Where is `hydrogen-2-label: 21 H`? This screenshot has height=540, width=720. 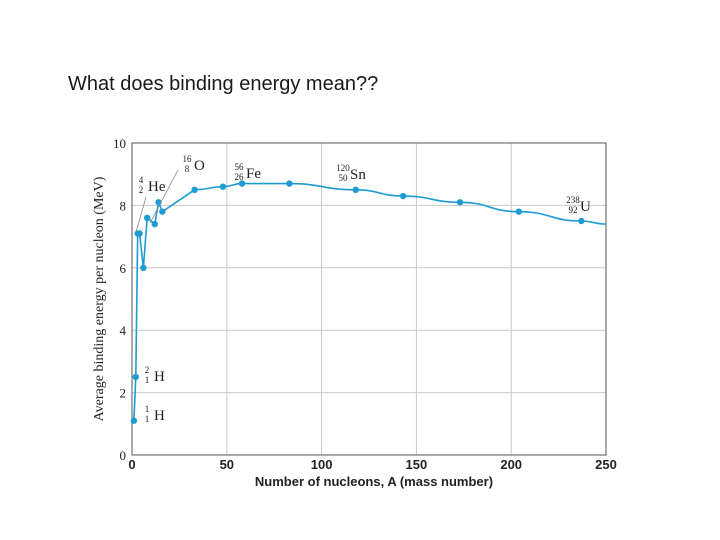 hydrogen-2-label: 21 H is located at coordinates (155, 375).